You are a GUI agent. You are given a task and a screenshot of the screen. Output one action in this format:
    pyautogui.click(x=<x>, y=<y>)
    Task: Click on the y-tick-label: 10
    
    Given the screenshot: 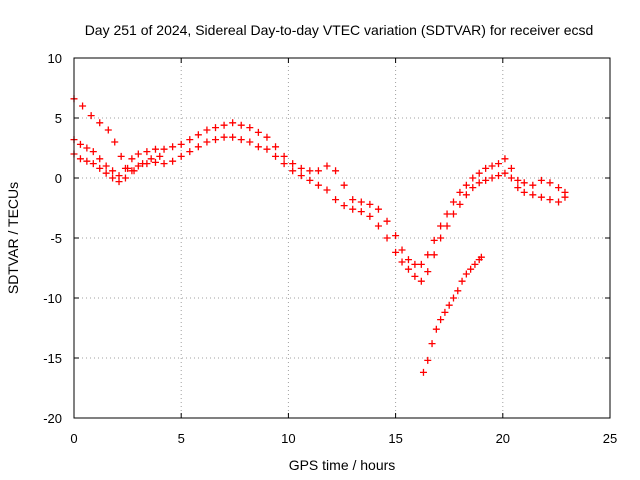 What is the action you would take?
    pyautogui.click(x=55, y=58)
    